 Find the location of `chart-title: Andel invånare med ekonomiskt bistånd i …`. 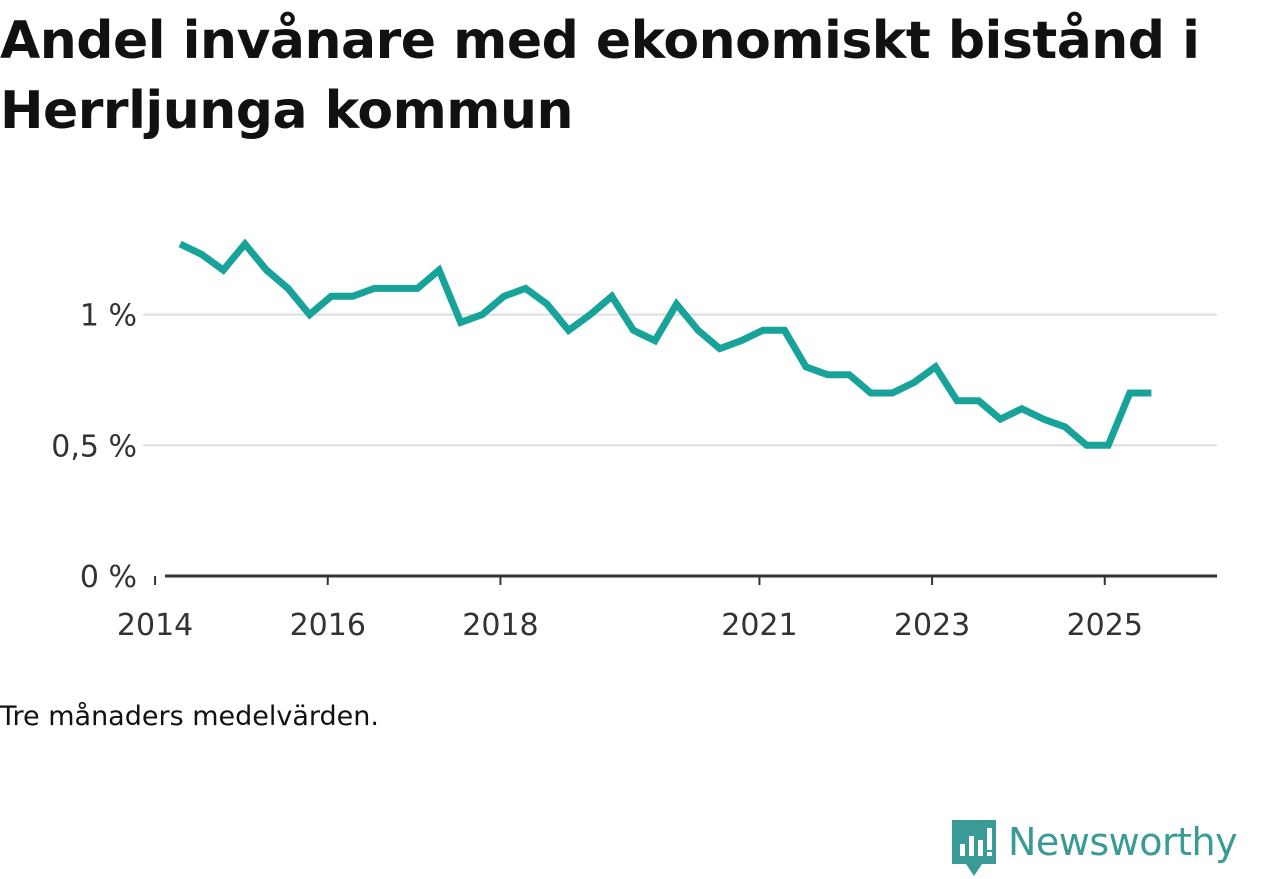

chart-title: Andel invånare med ekonomiskt bistånd i … is located at coordinates (600, 76).